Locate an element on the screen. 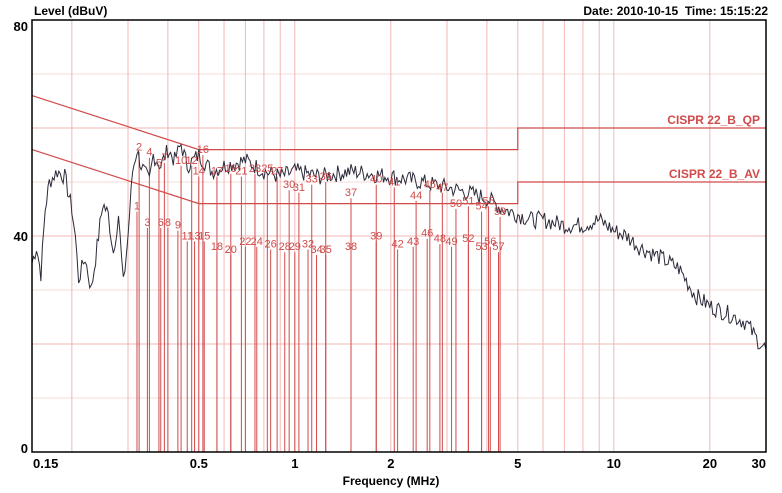  marker-label: 24 is located at coordinates (257, 242).